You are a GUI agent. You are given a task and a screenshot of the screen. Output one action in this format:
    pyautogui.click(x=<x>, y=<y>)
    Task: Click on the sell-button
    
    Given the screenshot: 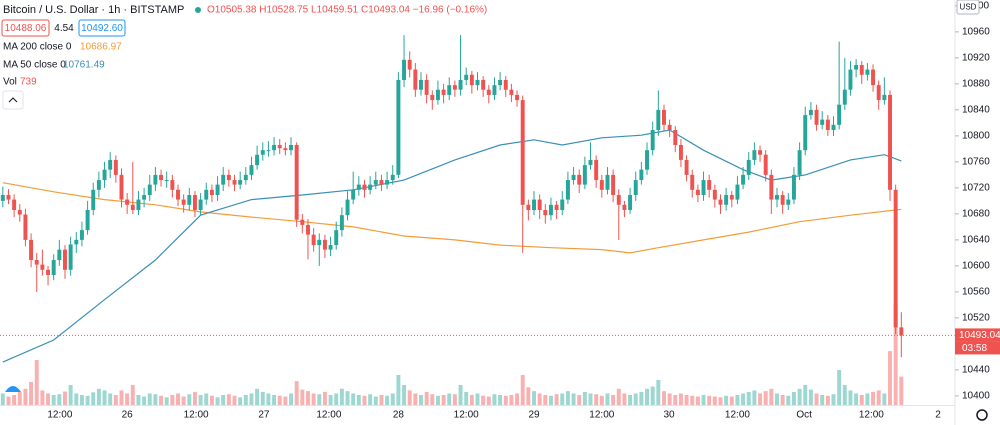 What is the action you would take?
    pyautogui.click(x=25, y=28)
    